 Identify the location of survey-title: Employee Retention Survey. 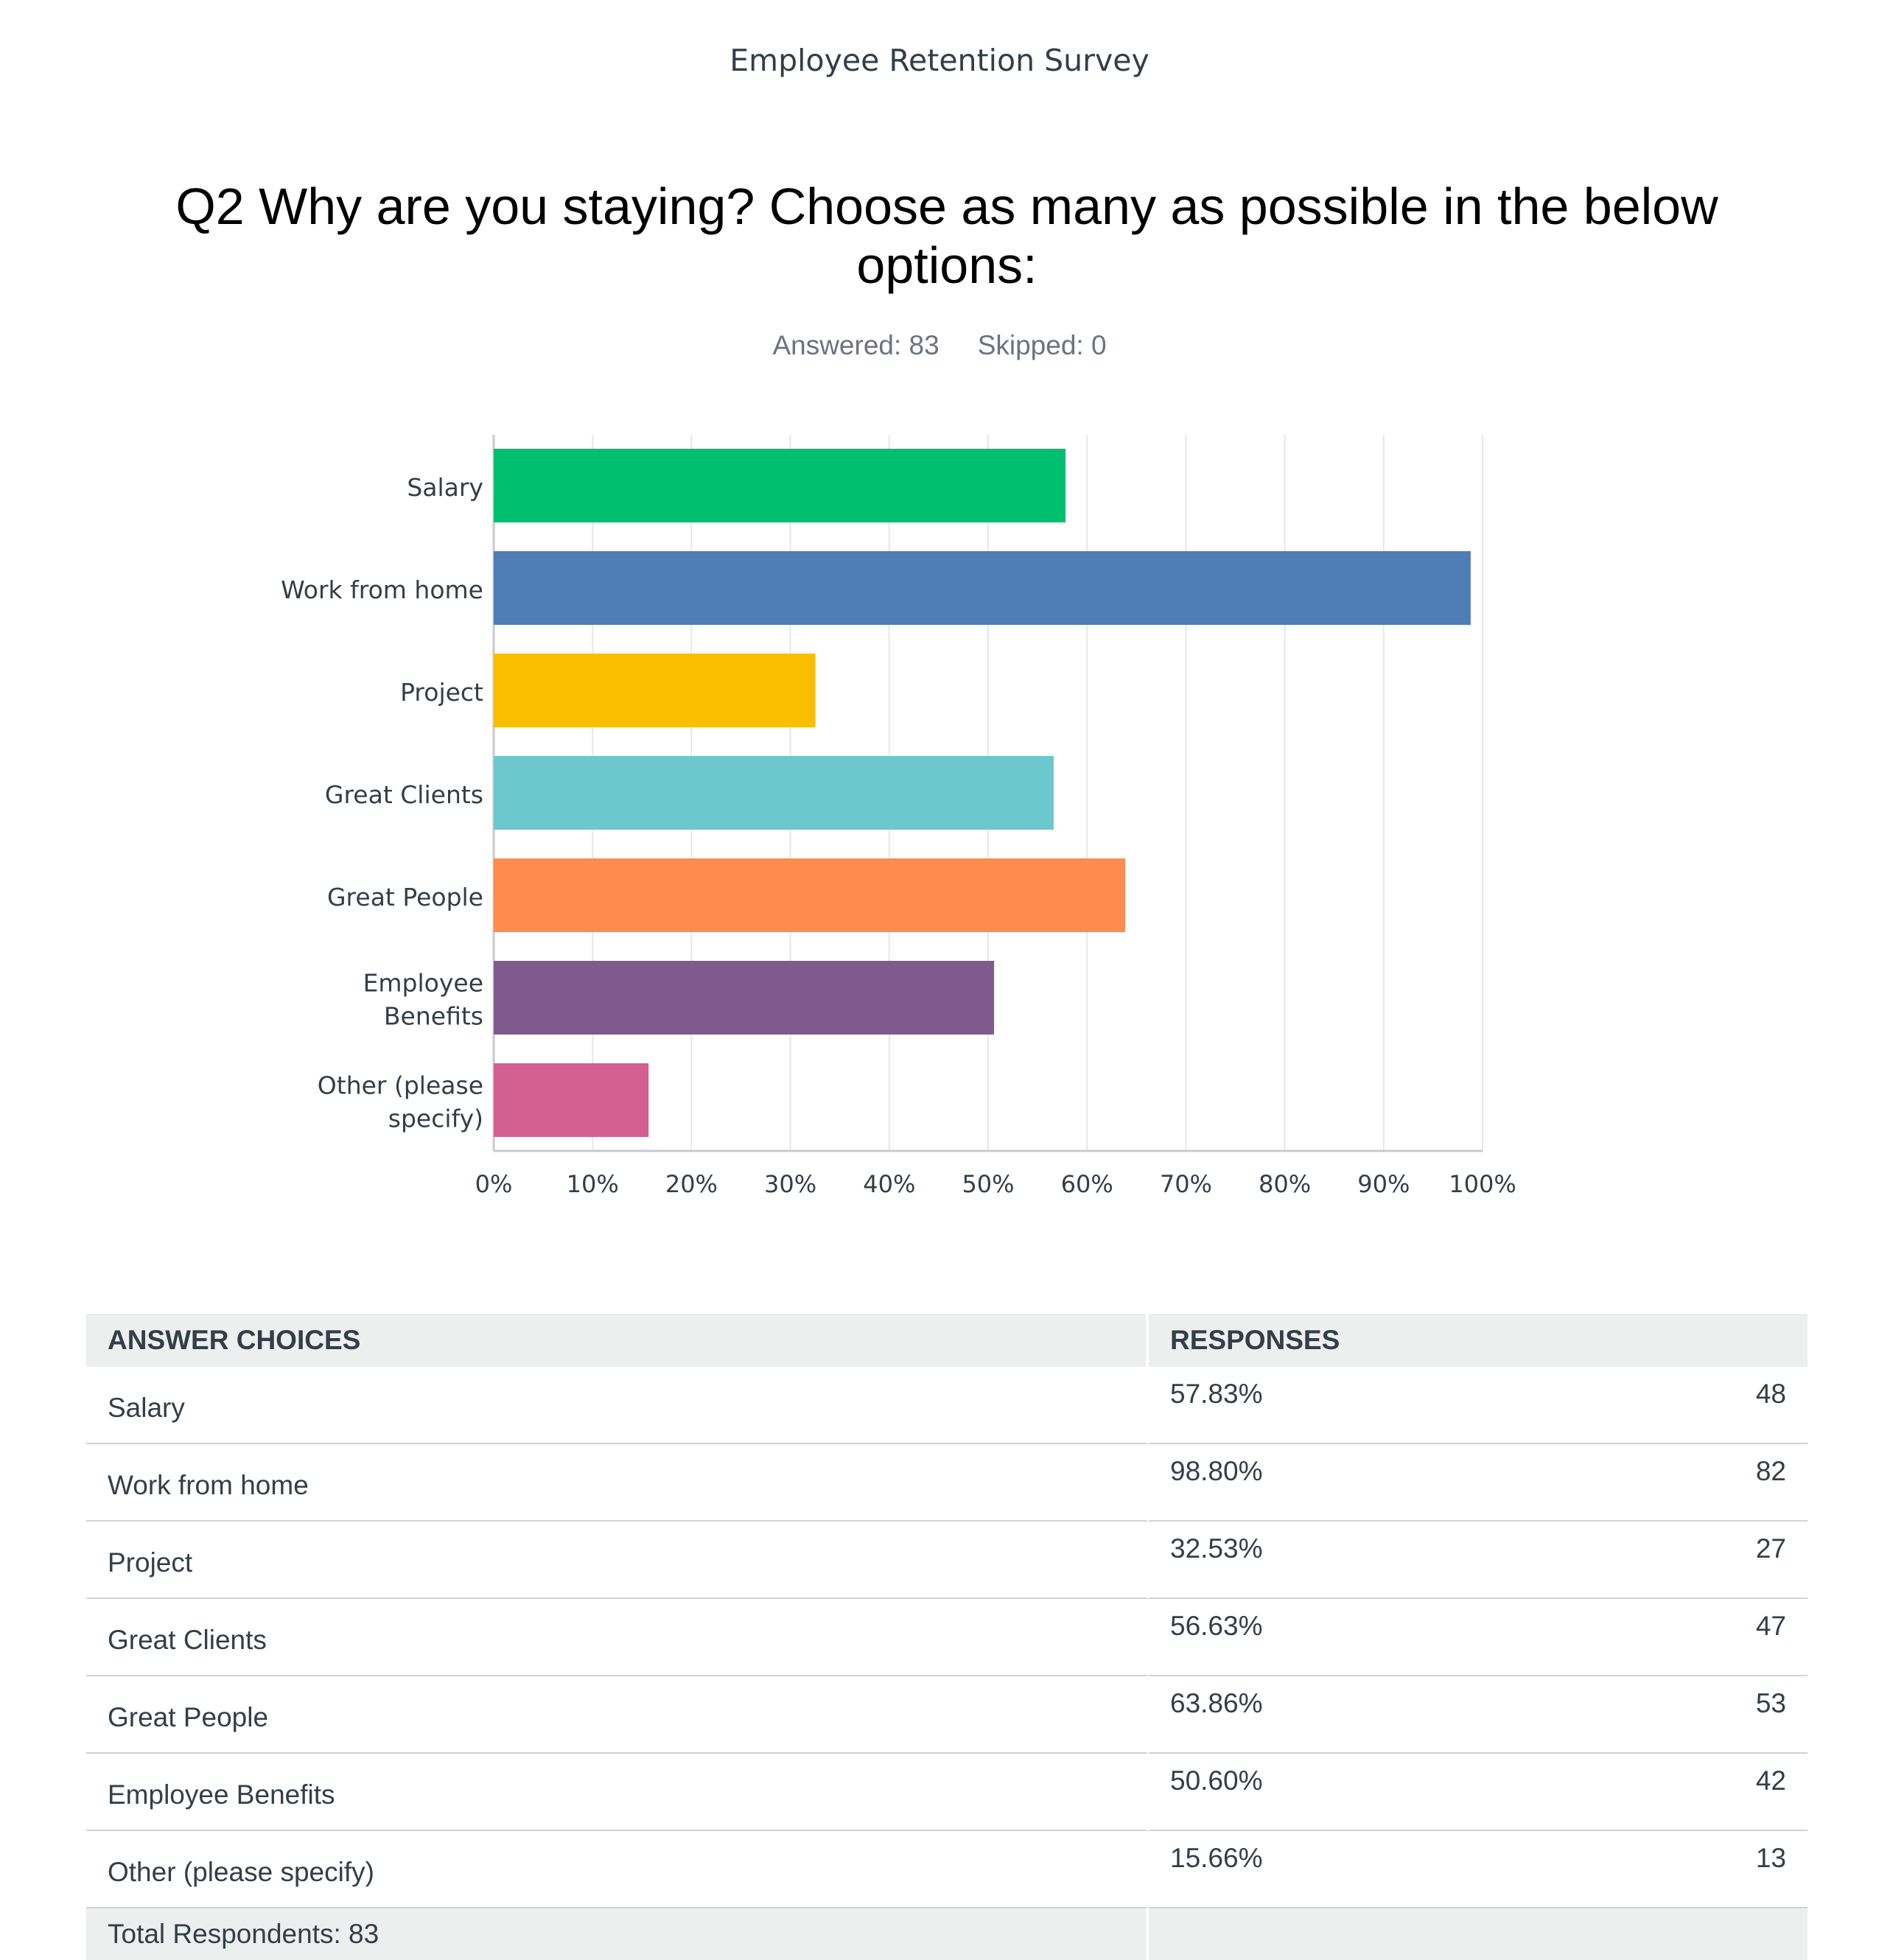
(939, 60).